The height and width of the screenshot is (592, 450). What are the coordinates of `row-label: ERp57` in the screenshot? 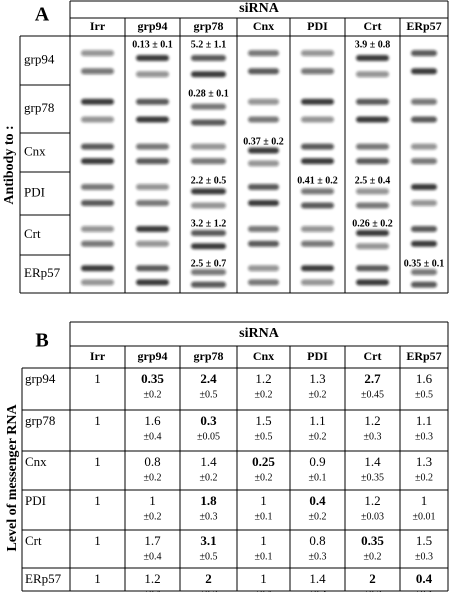 It's located at (42, 272).